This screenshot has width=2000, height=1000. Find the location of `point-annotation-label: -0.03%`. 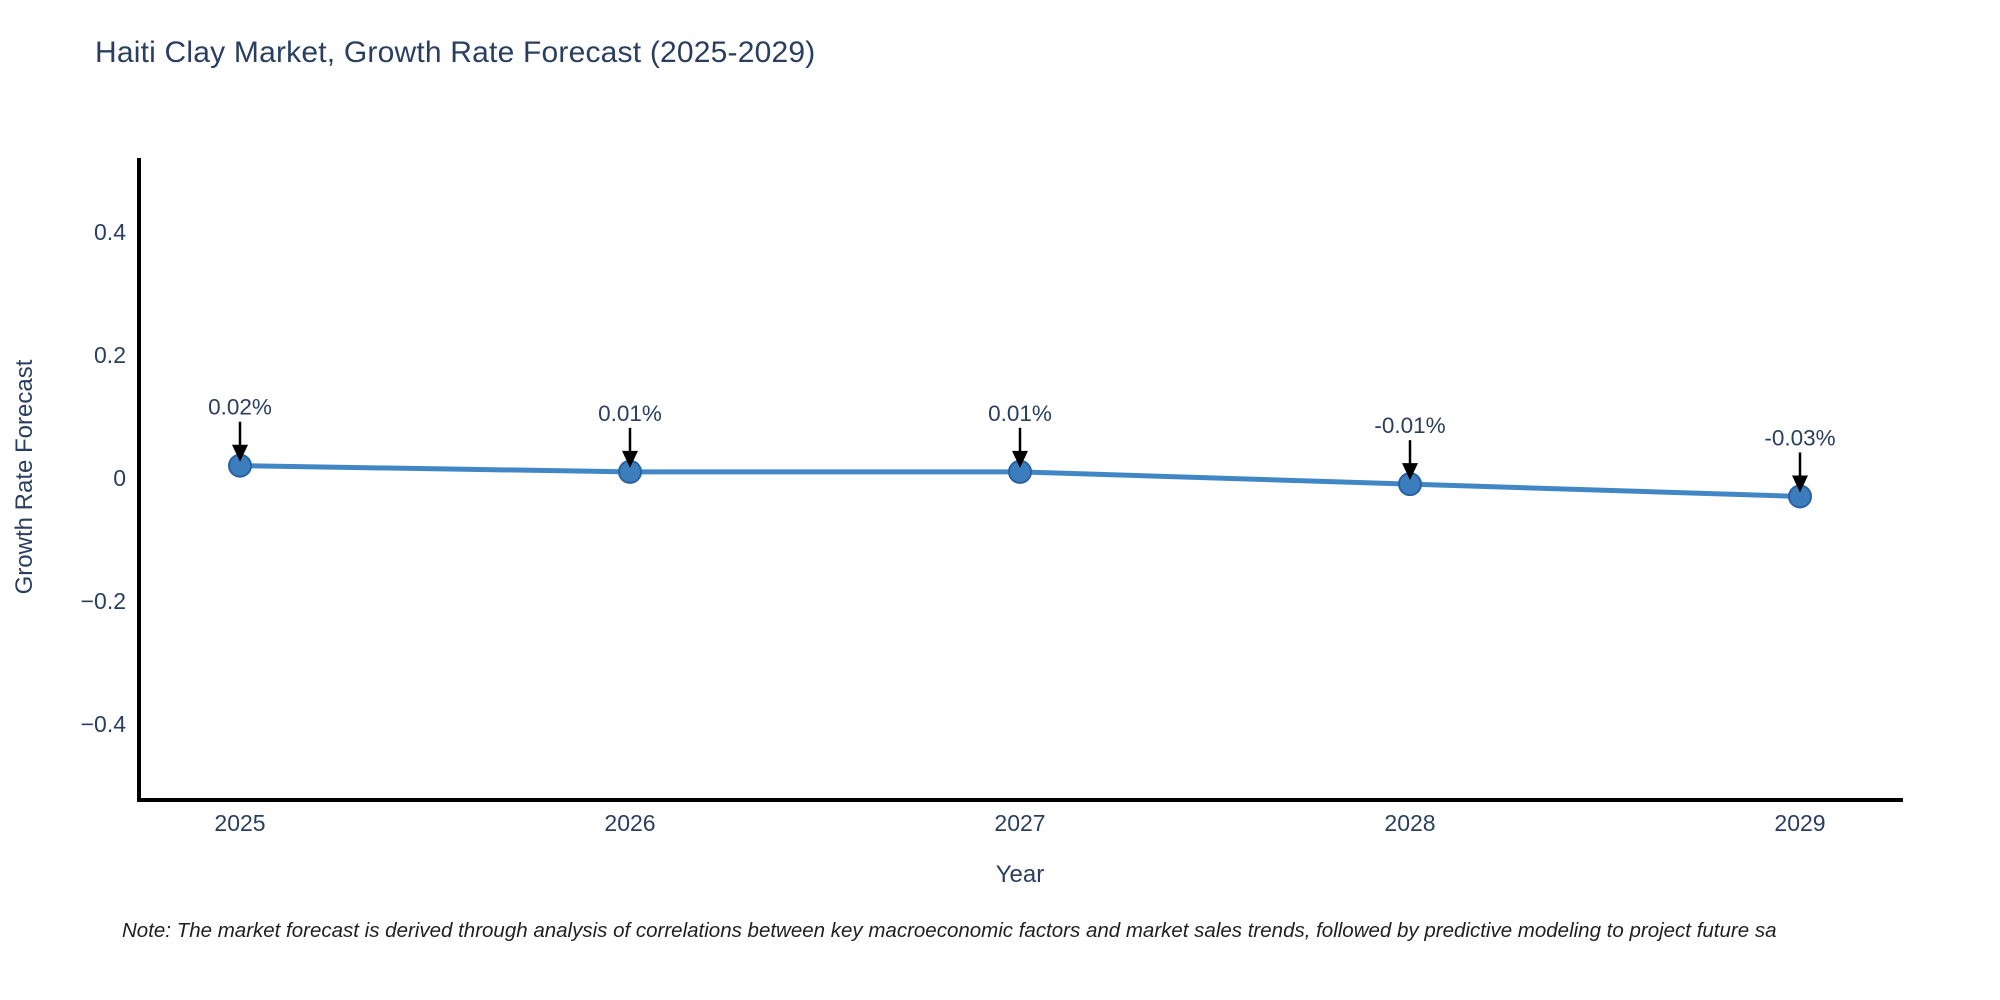

point-annotation-label: -0.03% is located at coordinates (1799, 437).